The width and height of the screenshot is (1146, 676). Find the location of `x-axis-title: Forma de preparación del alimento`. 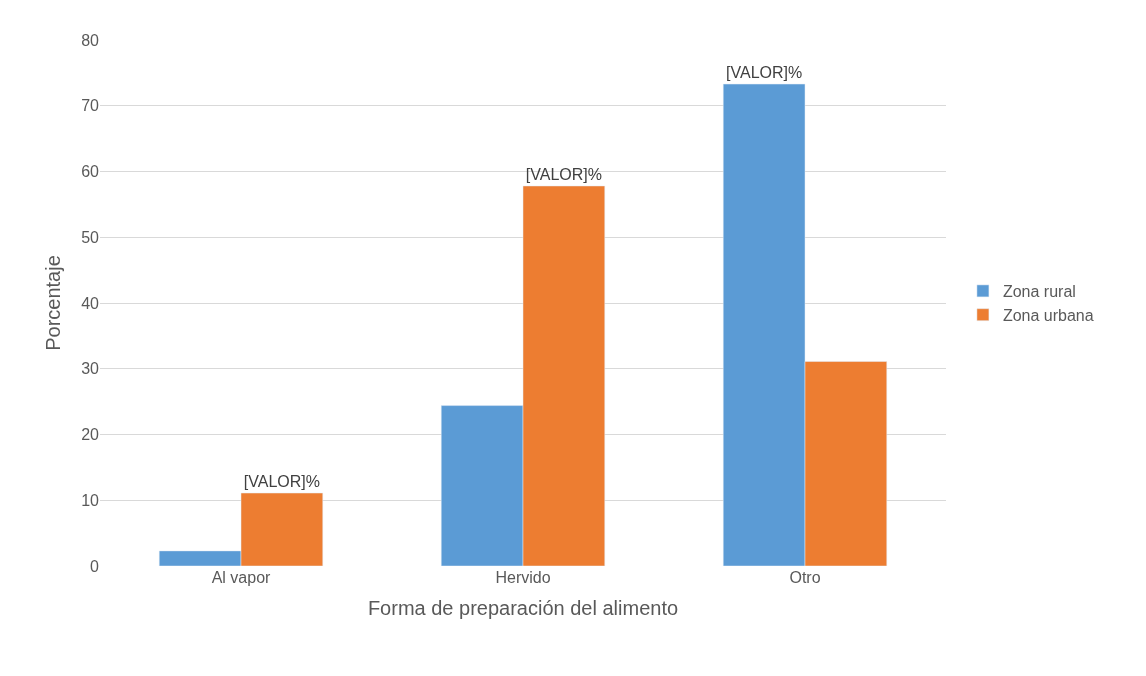

x-axis-title: Forma de preparación del alimento is located at coordinates (523, 607).